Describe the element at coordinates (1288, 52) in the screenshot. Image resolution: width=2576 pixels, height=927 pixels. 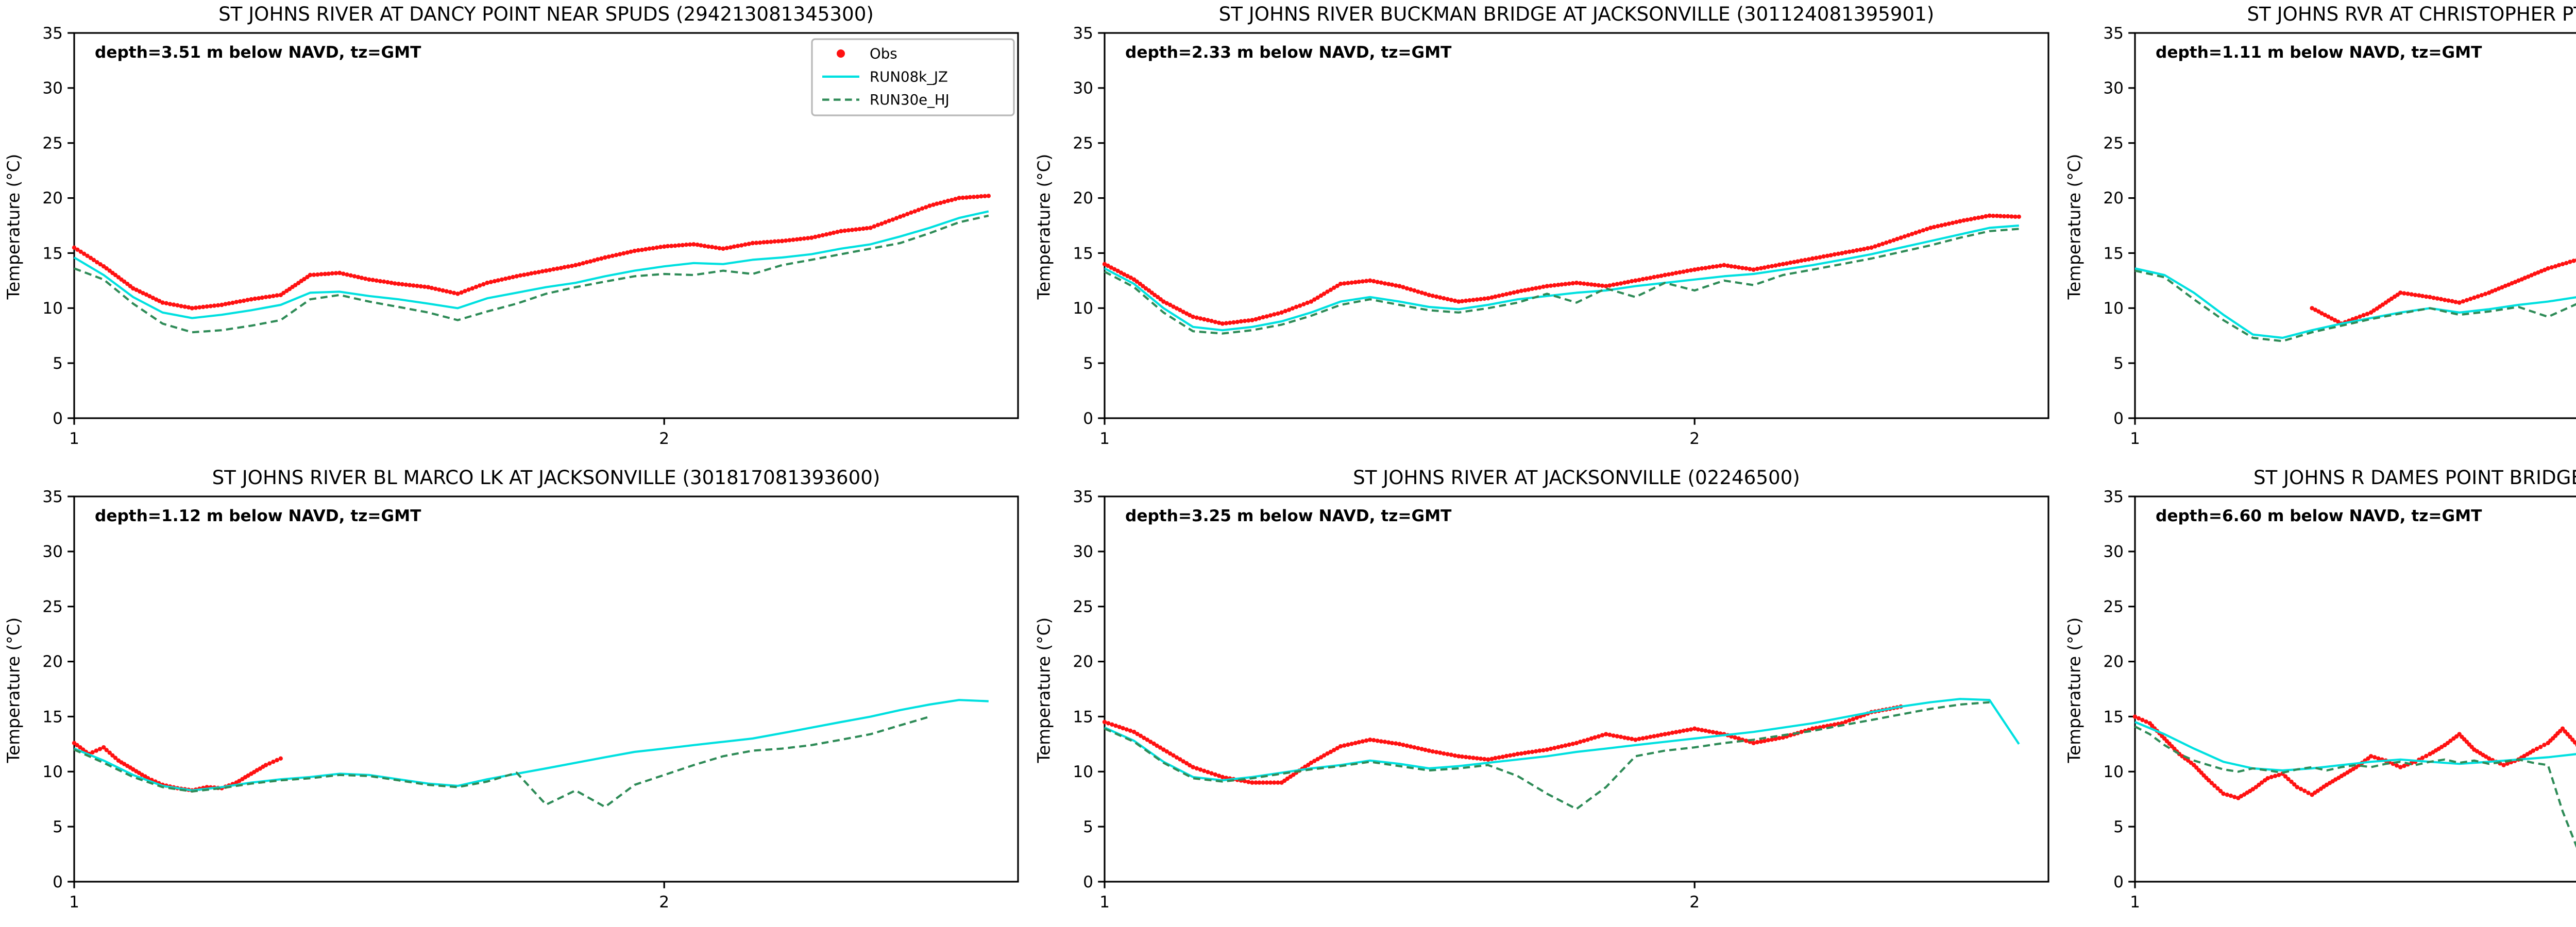
I see `depth-annotation: depth=2.33 m below NAVD, tz=GMT` at that location.